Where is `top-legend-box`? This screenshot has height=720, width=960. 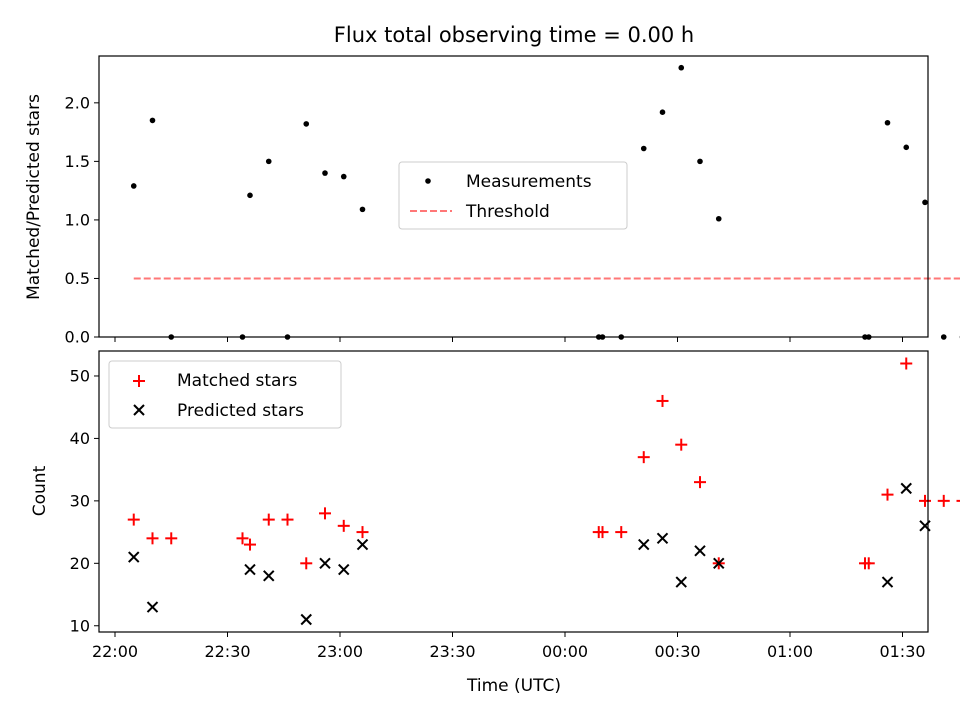 top-legend-box is located at coordinates (513, 195).